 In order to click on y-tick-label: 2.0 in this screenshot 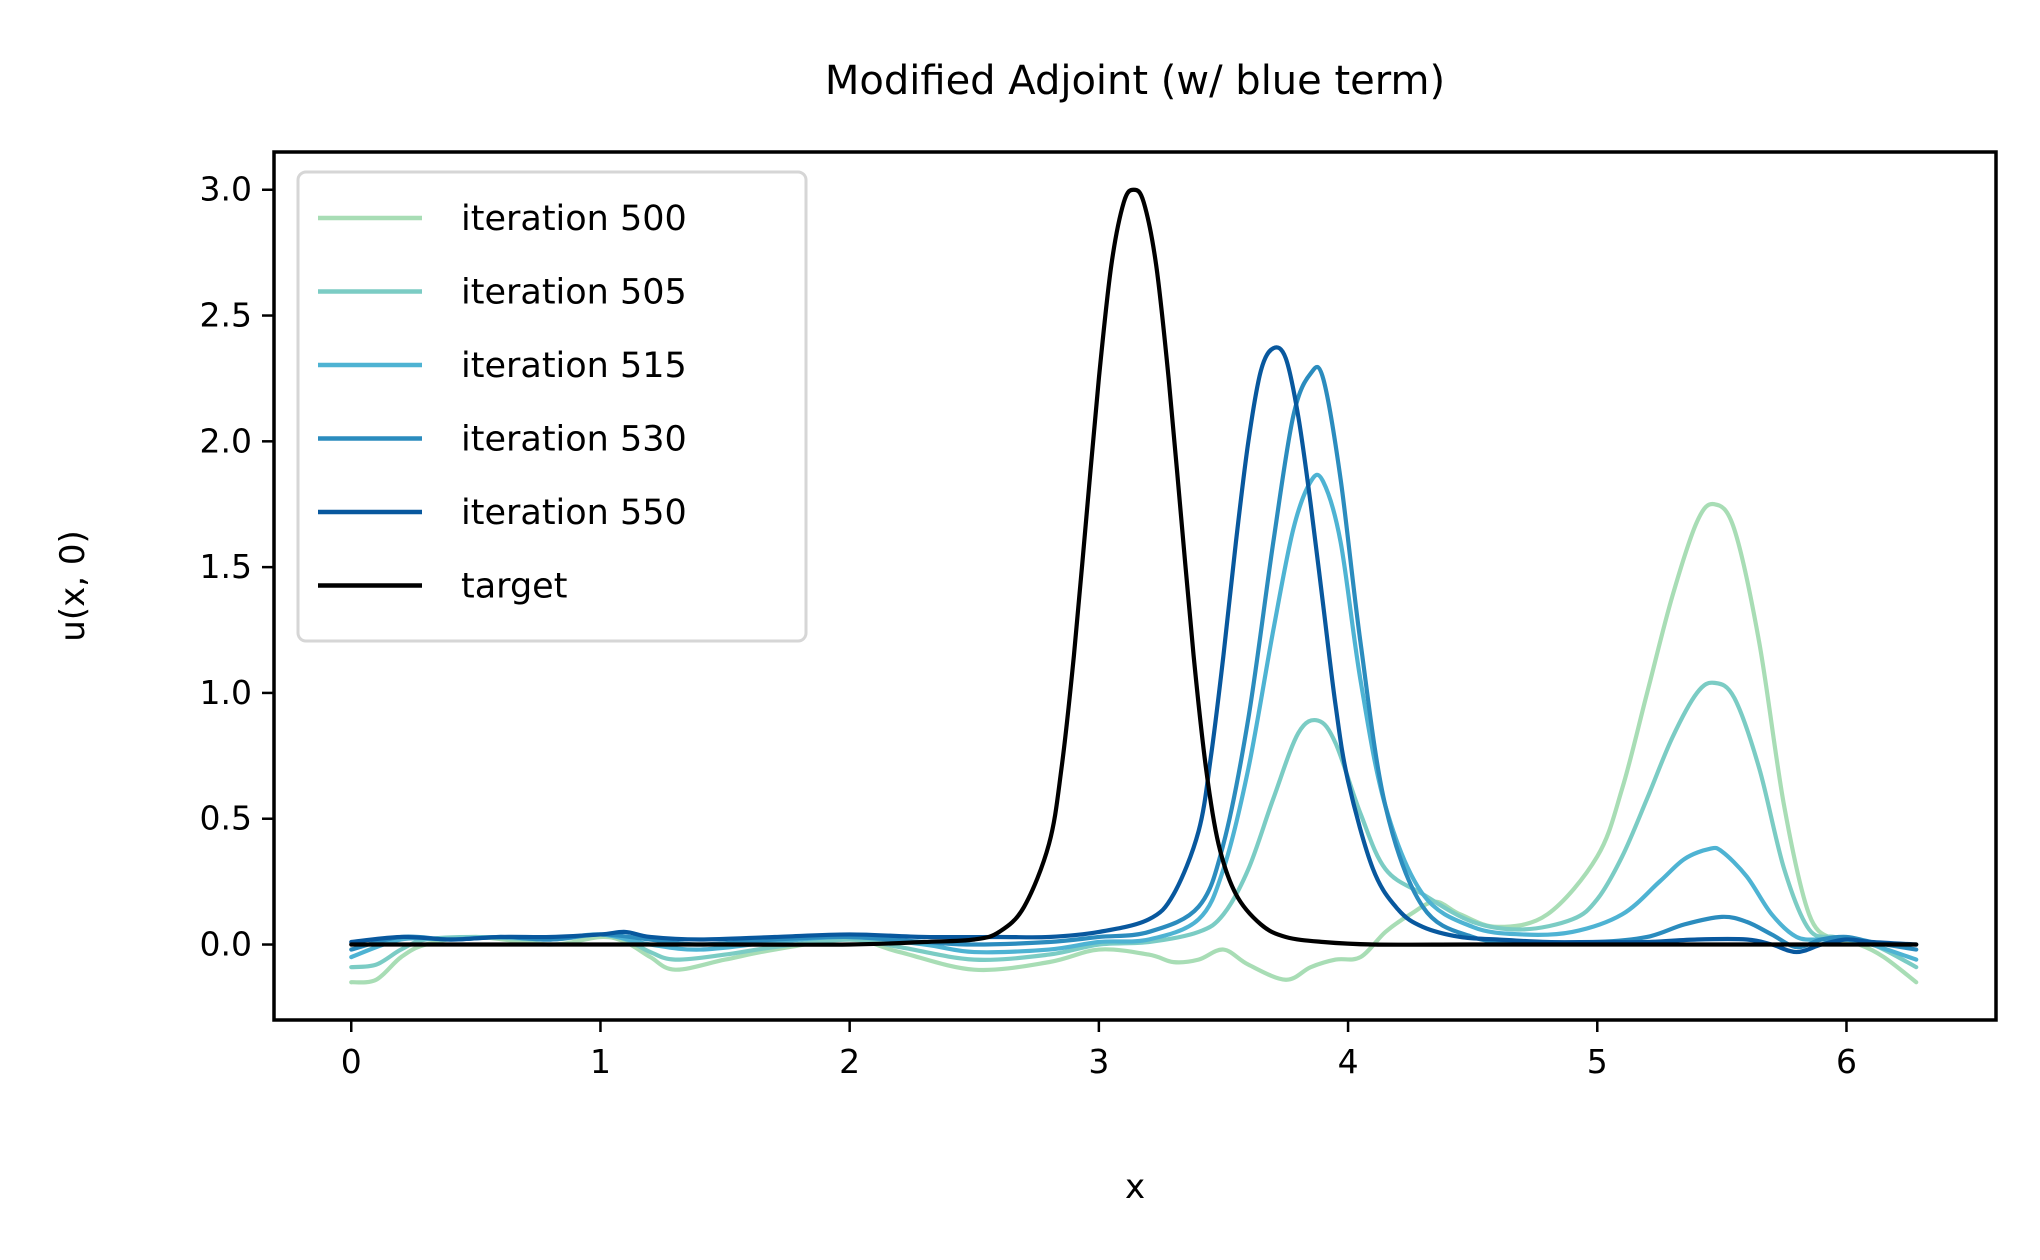, I will do `click(226, 440)`.